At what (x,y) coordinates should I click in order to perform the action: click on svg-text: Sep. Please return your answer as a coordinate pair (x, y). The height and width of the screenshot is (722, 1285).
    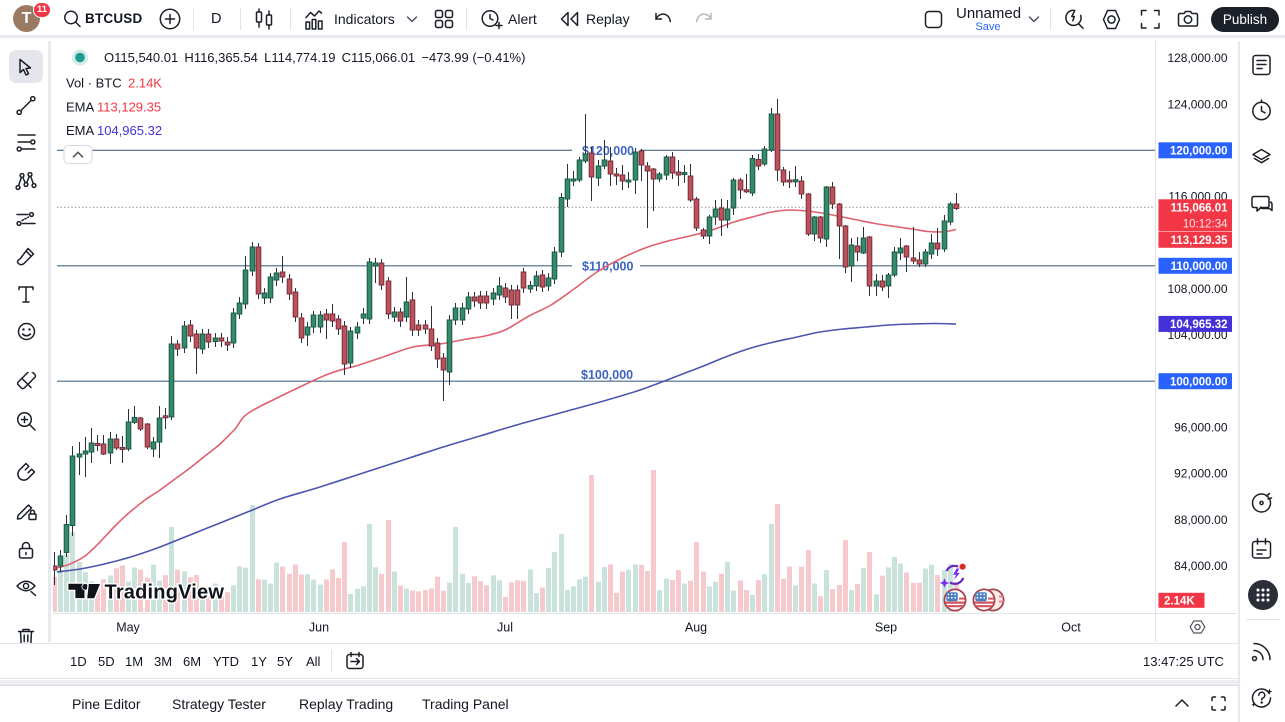
    Looking at the image, I should click on (886, 627).